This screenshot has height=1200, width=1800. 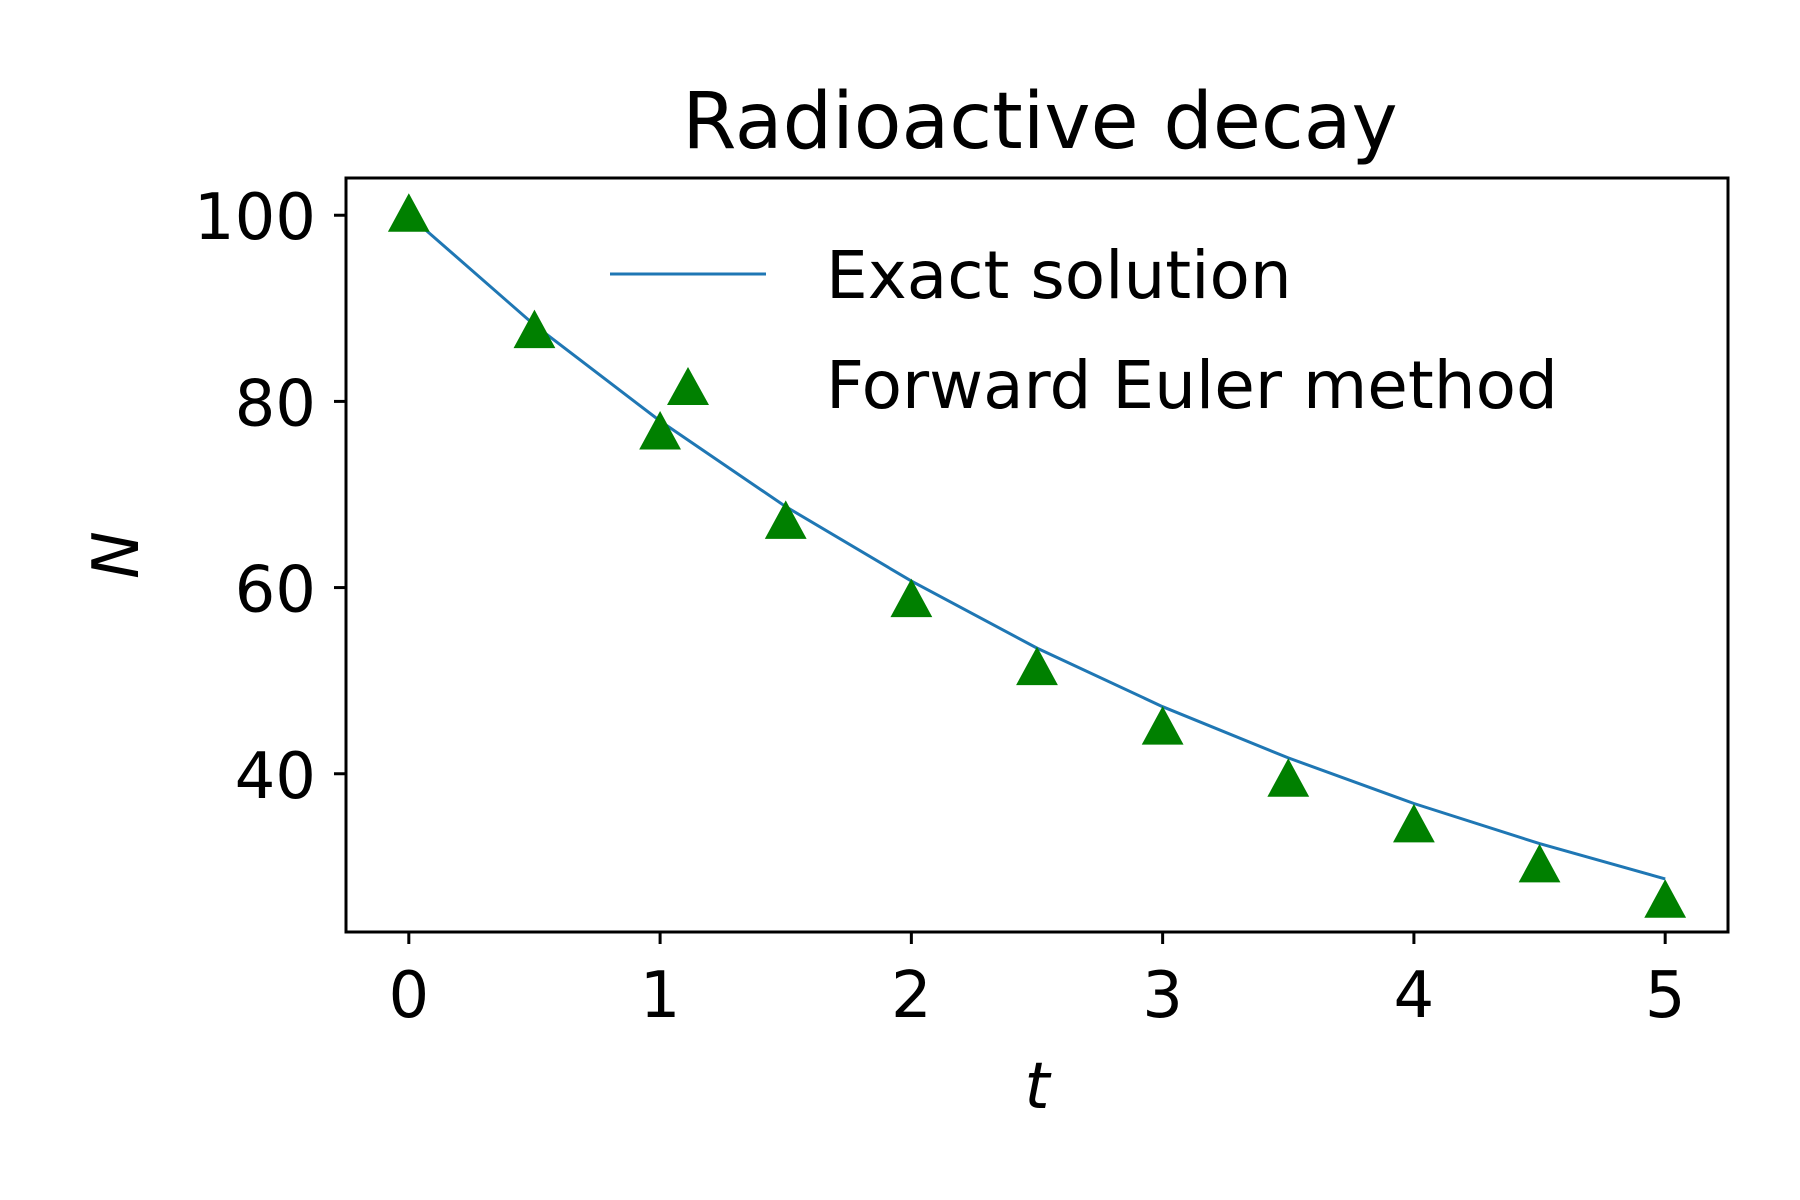 I want to click on x-tick-label: 5, so click(x=1665, y=996).